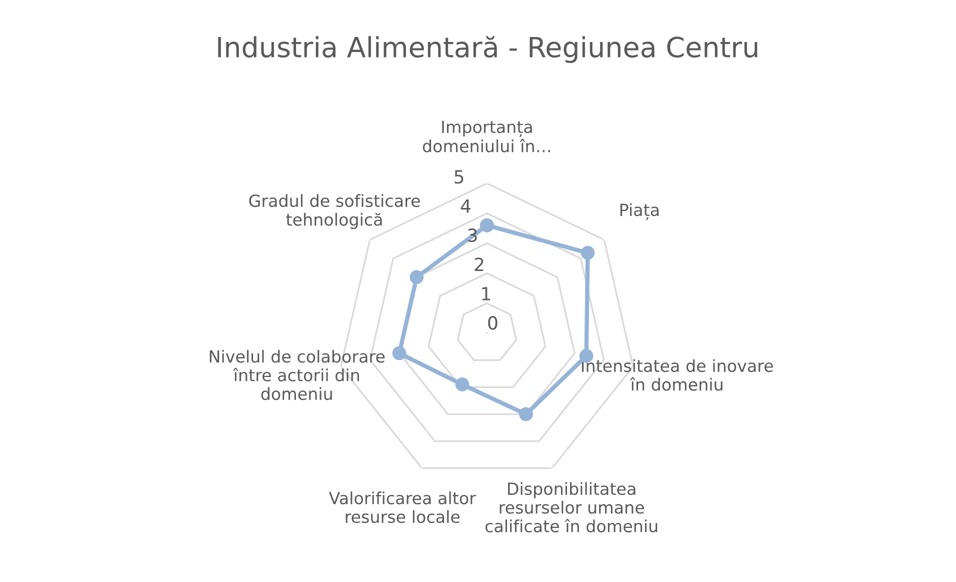  Describe the element at coordinates (493, 323) in the screenshot. I see `y-tick-label: 0` at that location.